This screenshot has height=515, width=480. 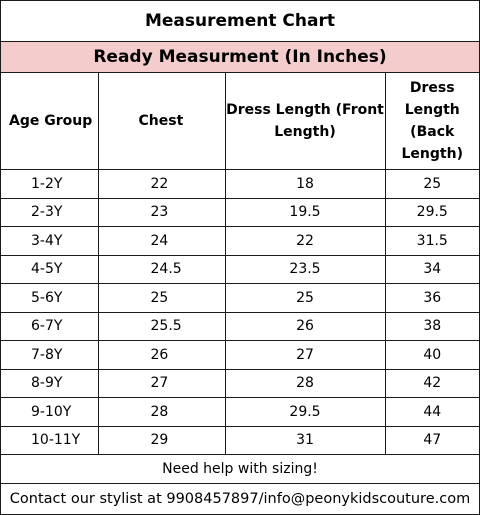 I want to click on header-age-group: Age Group, so click(x=50, y=121).